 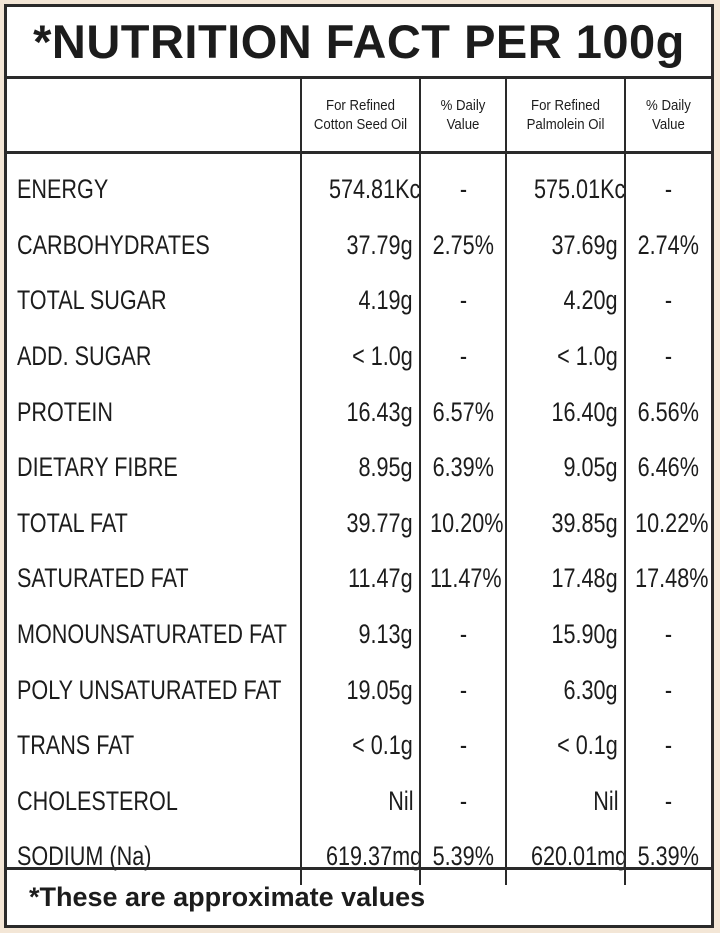 What do you see at coordinates (113, 244) in the screenshot?
I see `nutrient-name: CARBOHYDRATES` at bounding box center [113, 244].